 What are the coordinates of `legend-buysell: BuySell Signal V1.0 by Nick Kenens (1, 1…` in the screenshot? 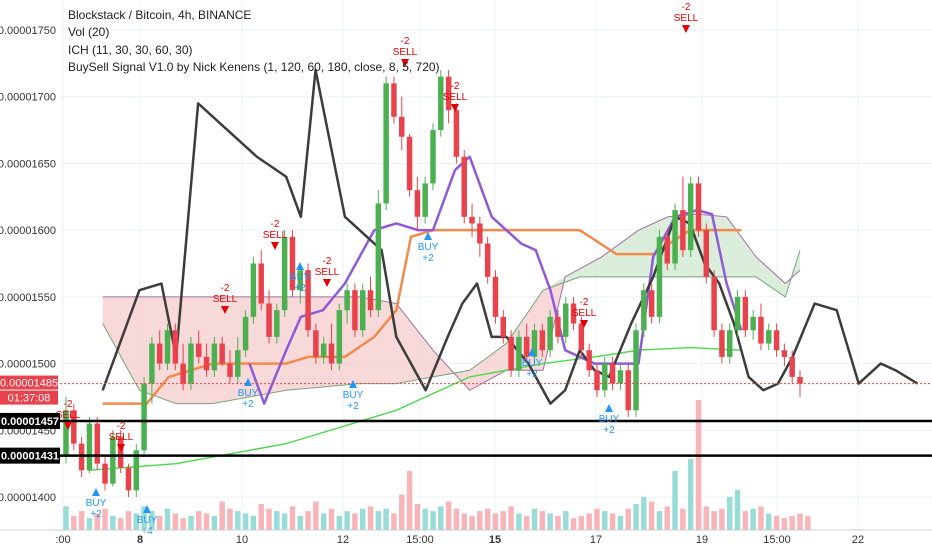 It's located at (254, 67).